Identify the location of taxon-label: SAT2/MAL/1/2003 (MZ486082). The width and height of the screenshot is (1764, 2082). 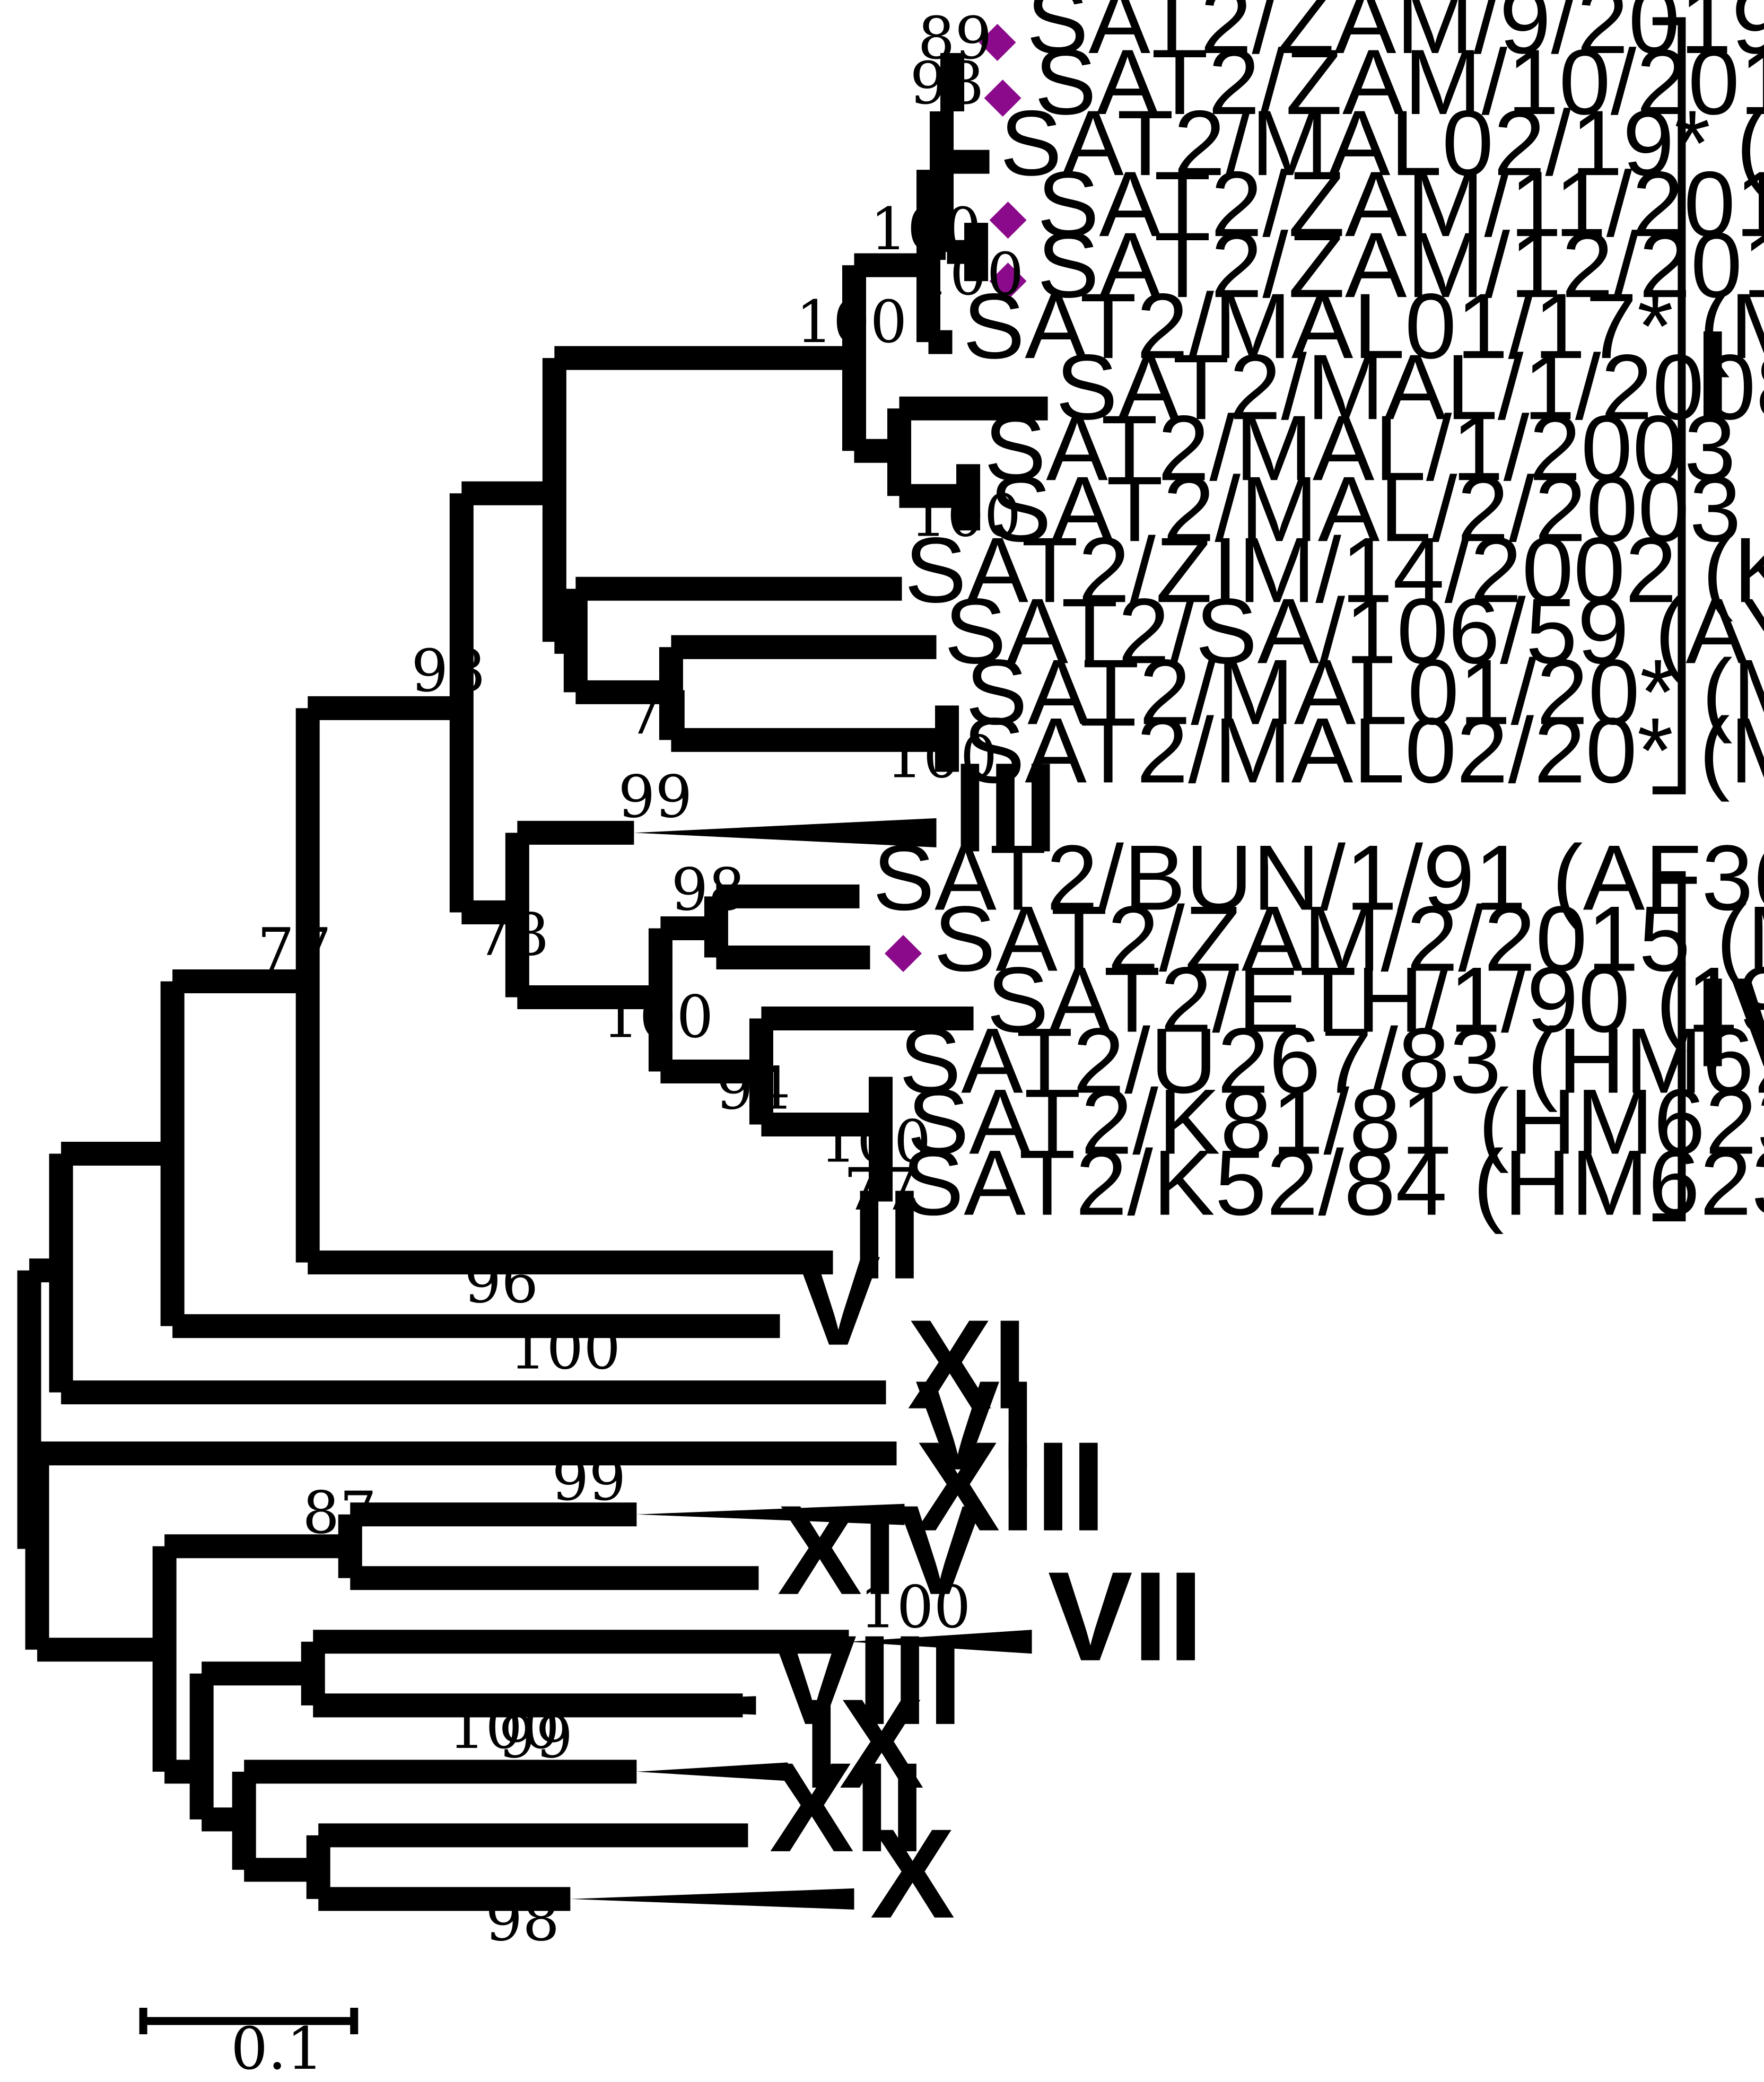
(1374, 448).